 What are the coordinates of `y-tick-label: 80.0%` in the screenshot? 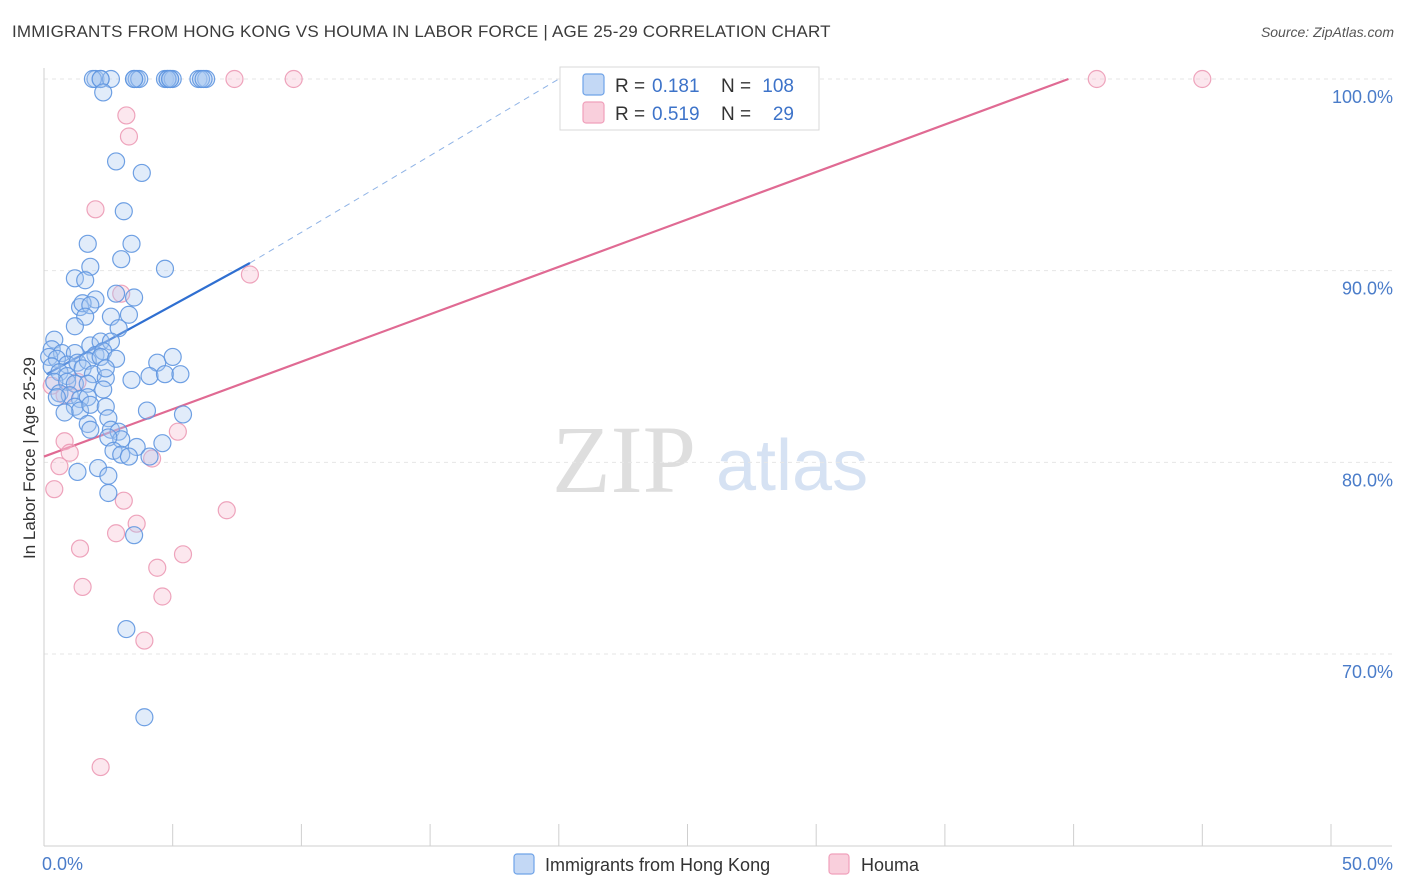 It's located at (1367, 480).